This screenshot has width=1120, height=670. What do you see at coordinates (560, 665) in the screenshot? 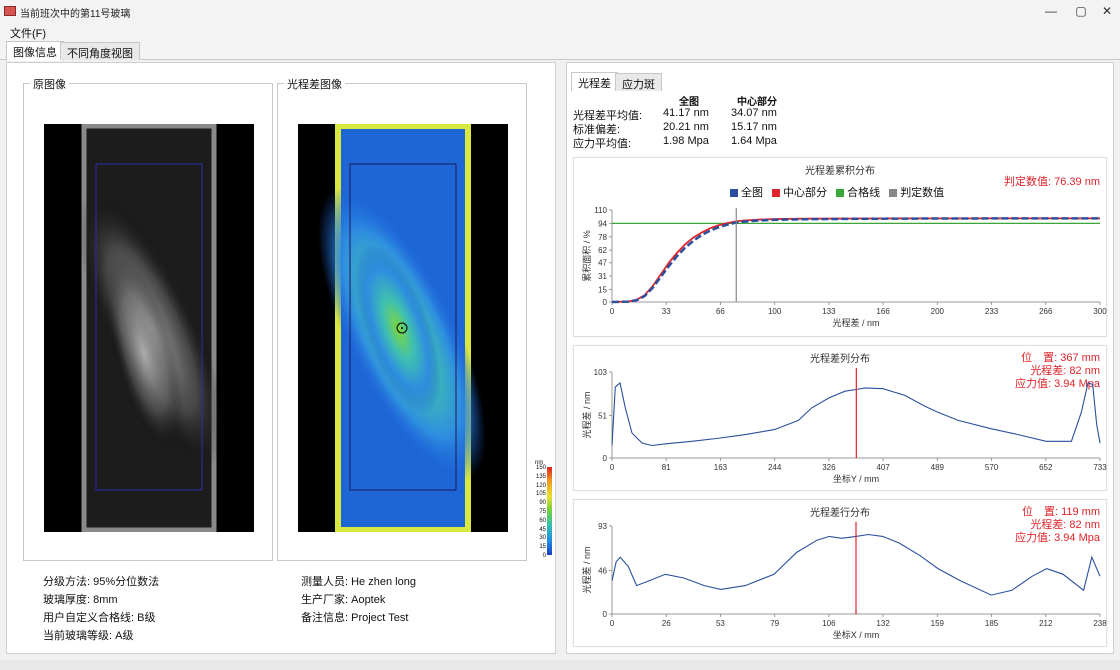
I see `status-bar` at bounding box center [560, 665].